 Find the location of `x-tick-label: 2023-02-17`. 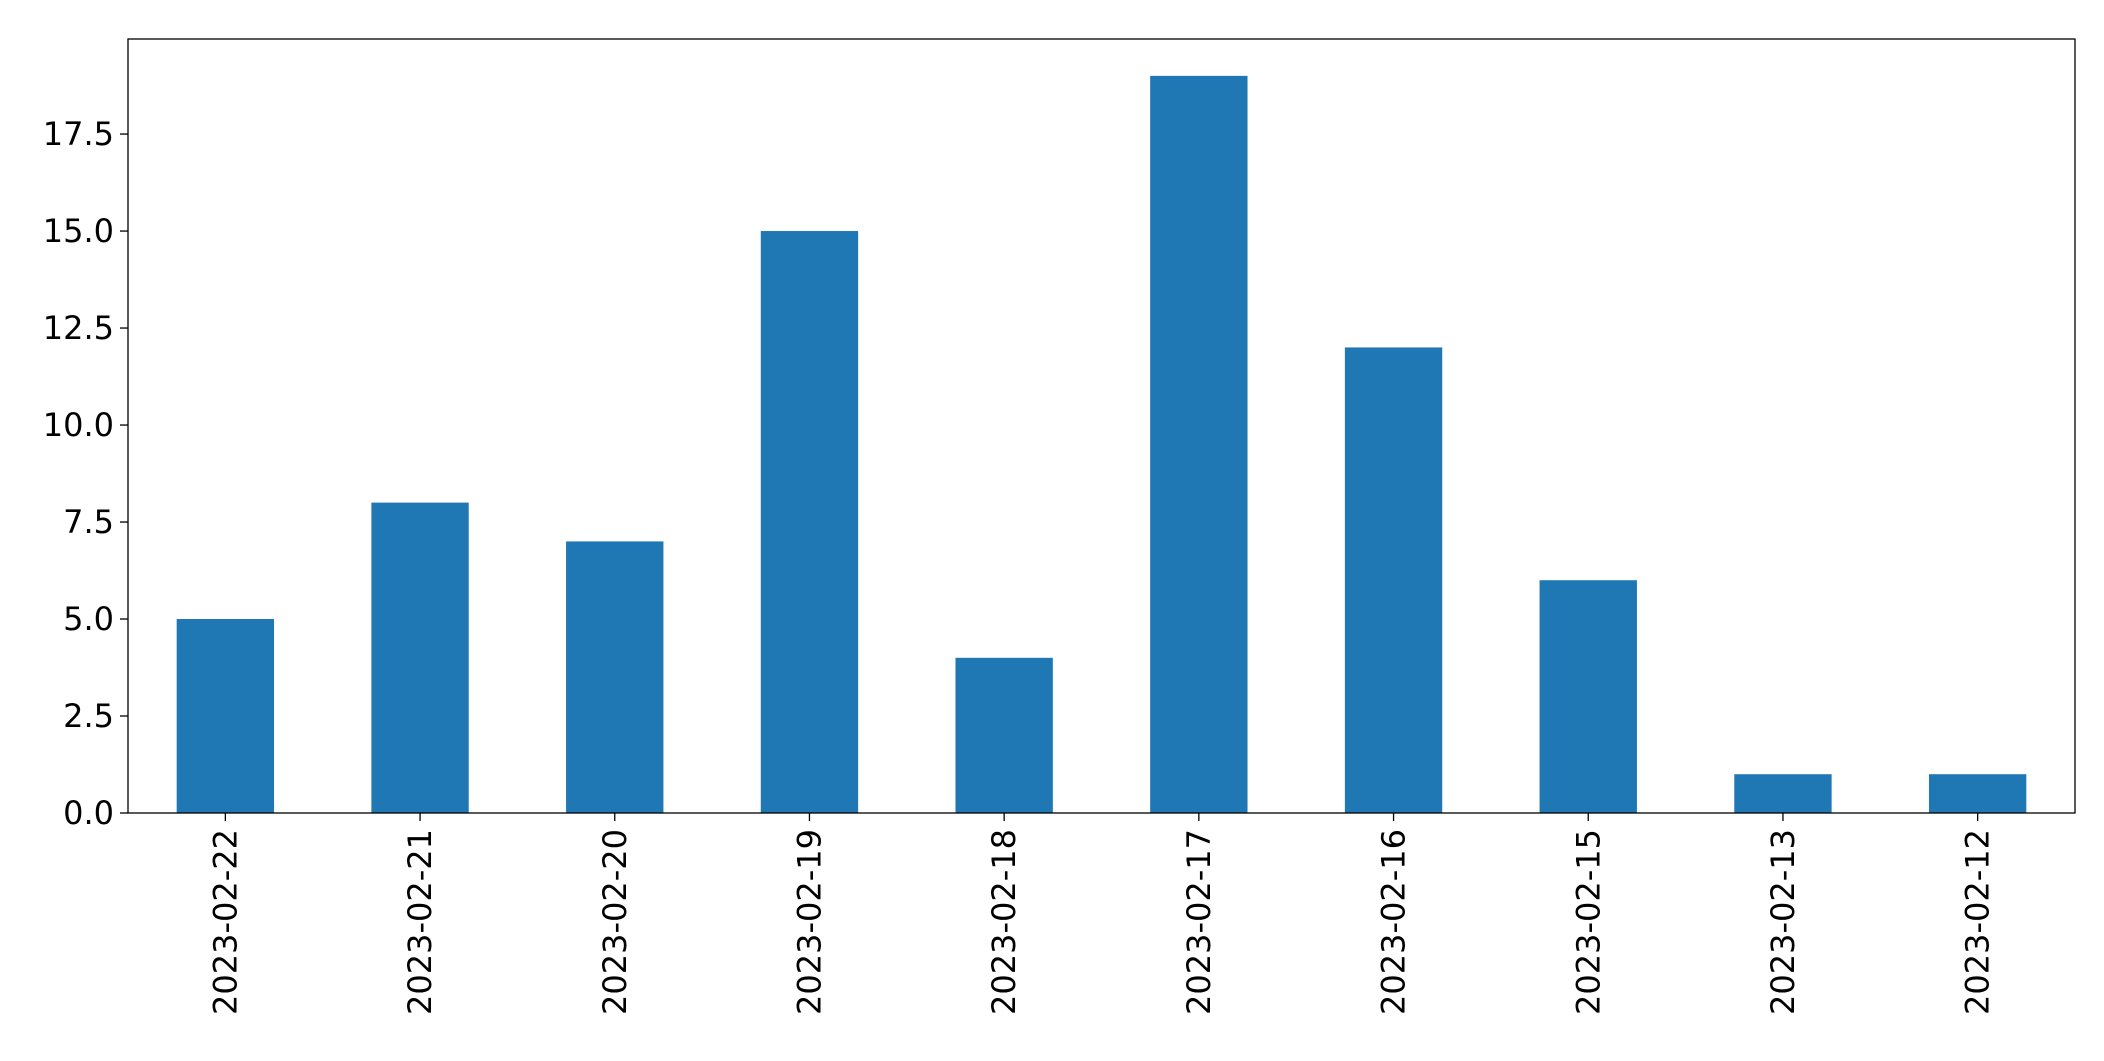

x-tick-label: 2023-02-17 is located at coordinates (1199, 922).